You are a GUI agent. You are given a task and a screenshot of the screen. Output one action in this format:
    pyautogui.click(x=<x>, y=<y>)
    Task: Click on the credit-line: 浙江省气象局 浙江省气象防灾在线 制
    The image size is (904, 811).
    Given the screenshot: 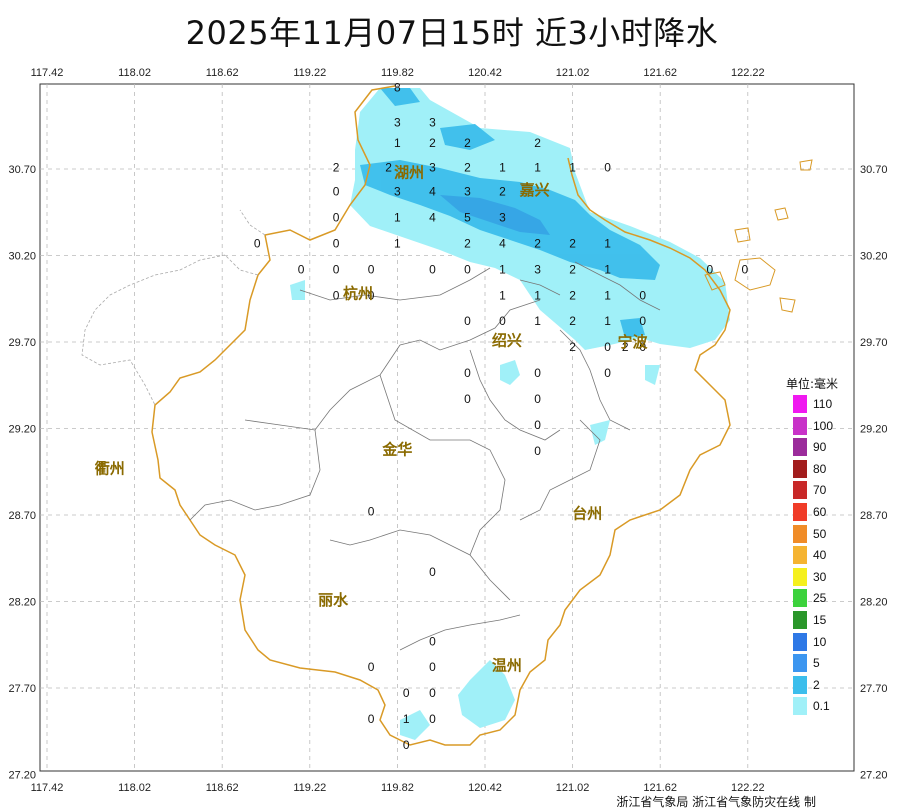 What is the action you would take?
    pyautogui.click(x=716, y=802)
    